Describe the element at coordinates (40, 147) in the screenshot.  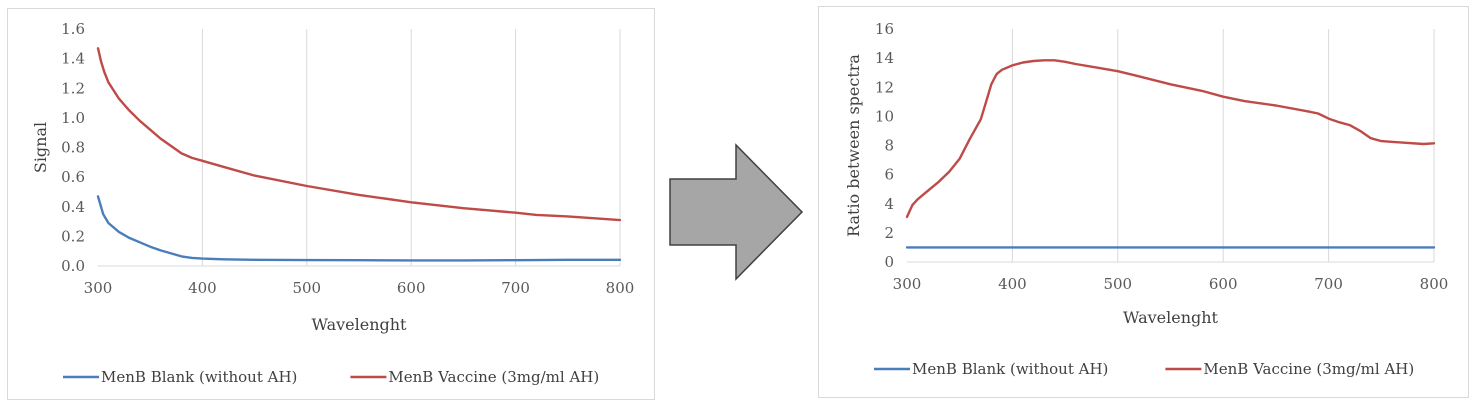
I see `y-axis-title: Signal` at that location.